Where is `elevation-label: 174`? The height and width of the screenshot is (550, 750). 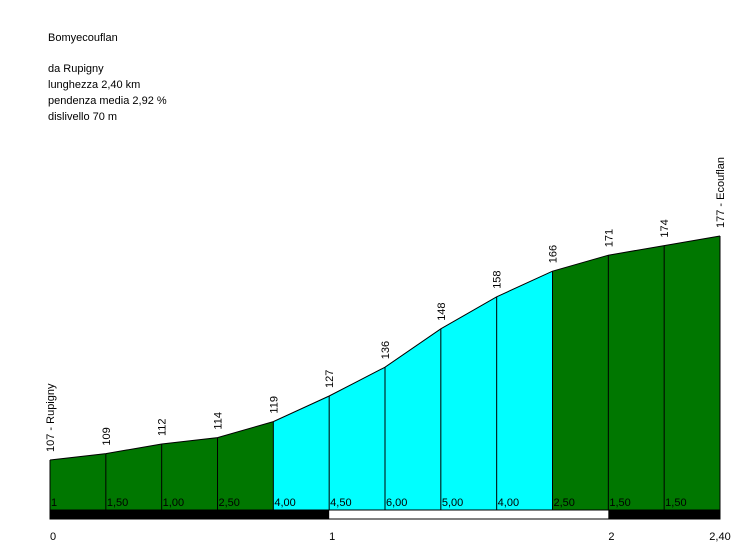
elevation-label: 174 is located at coordinates (665, 228).